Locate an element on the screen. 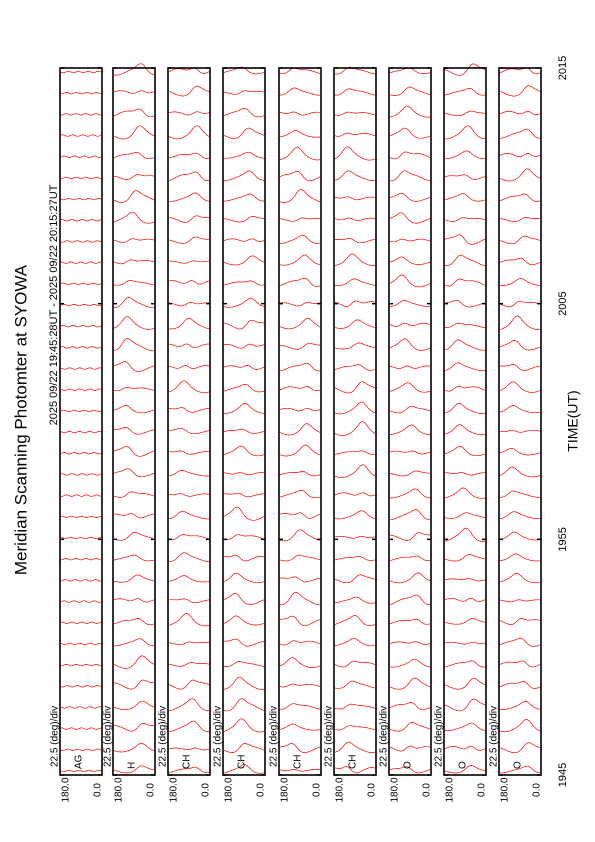 Image resolution: width=595 pixels, height=842 pixels. panel-frame is located at coordinates (244, 421).